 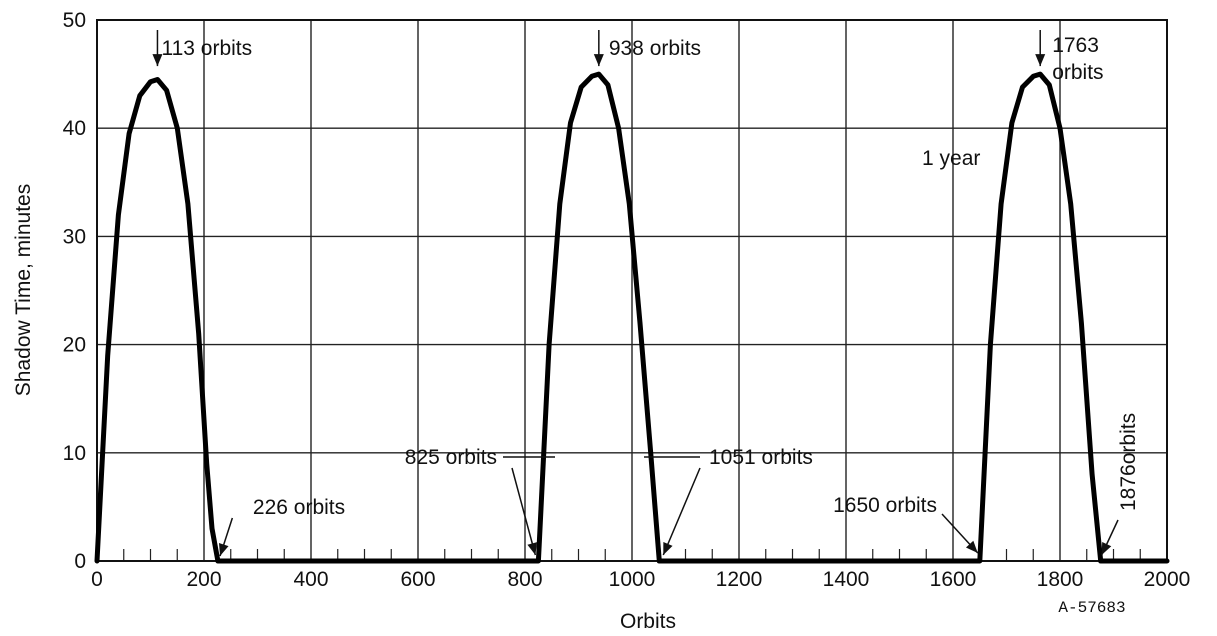 What do you see at coordinates (97, 579) in the screenshot?
I see `x-tick-label: 0` at bounding box center [97, 579].